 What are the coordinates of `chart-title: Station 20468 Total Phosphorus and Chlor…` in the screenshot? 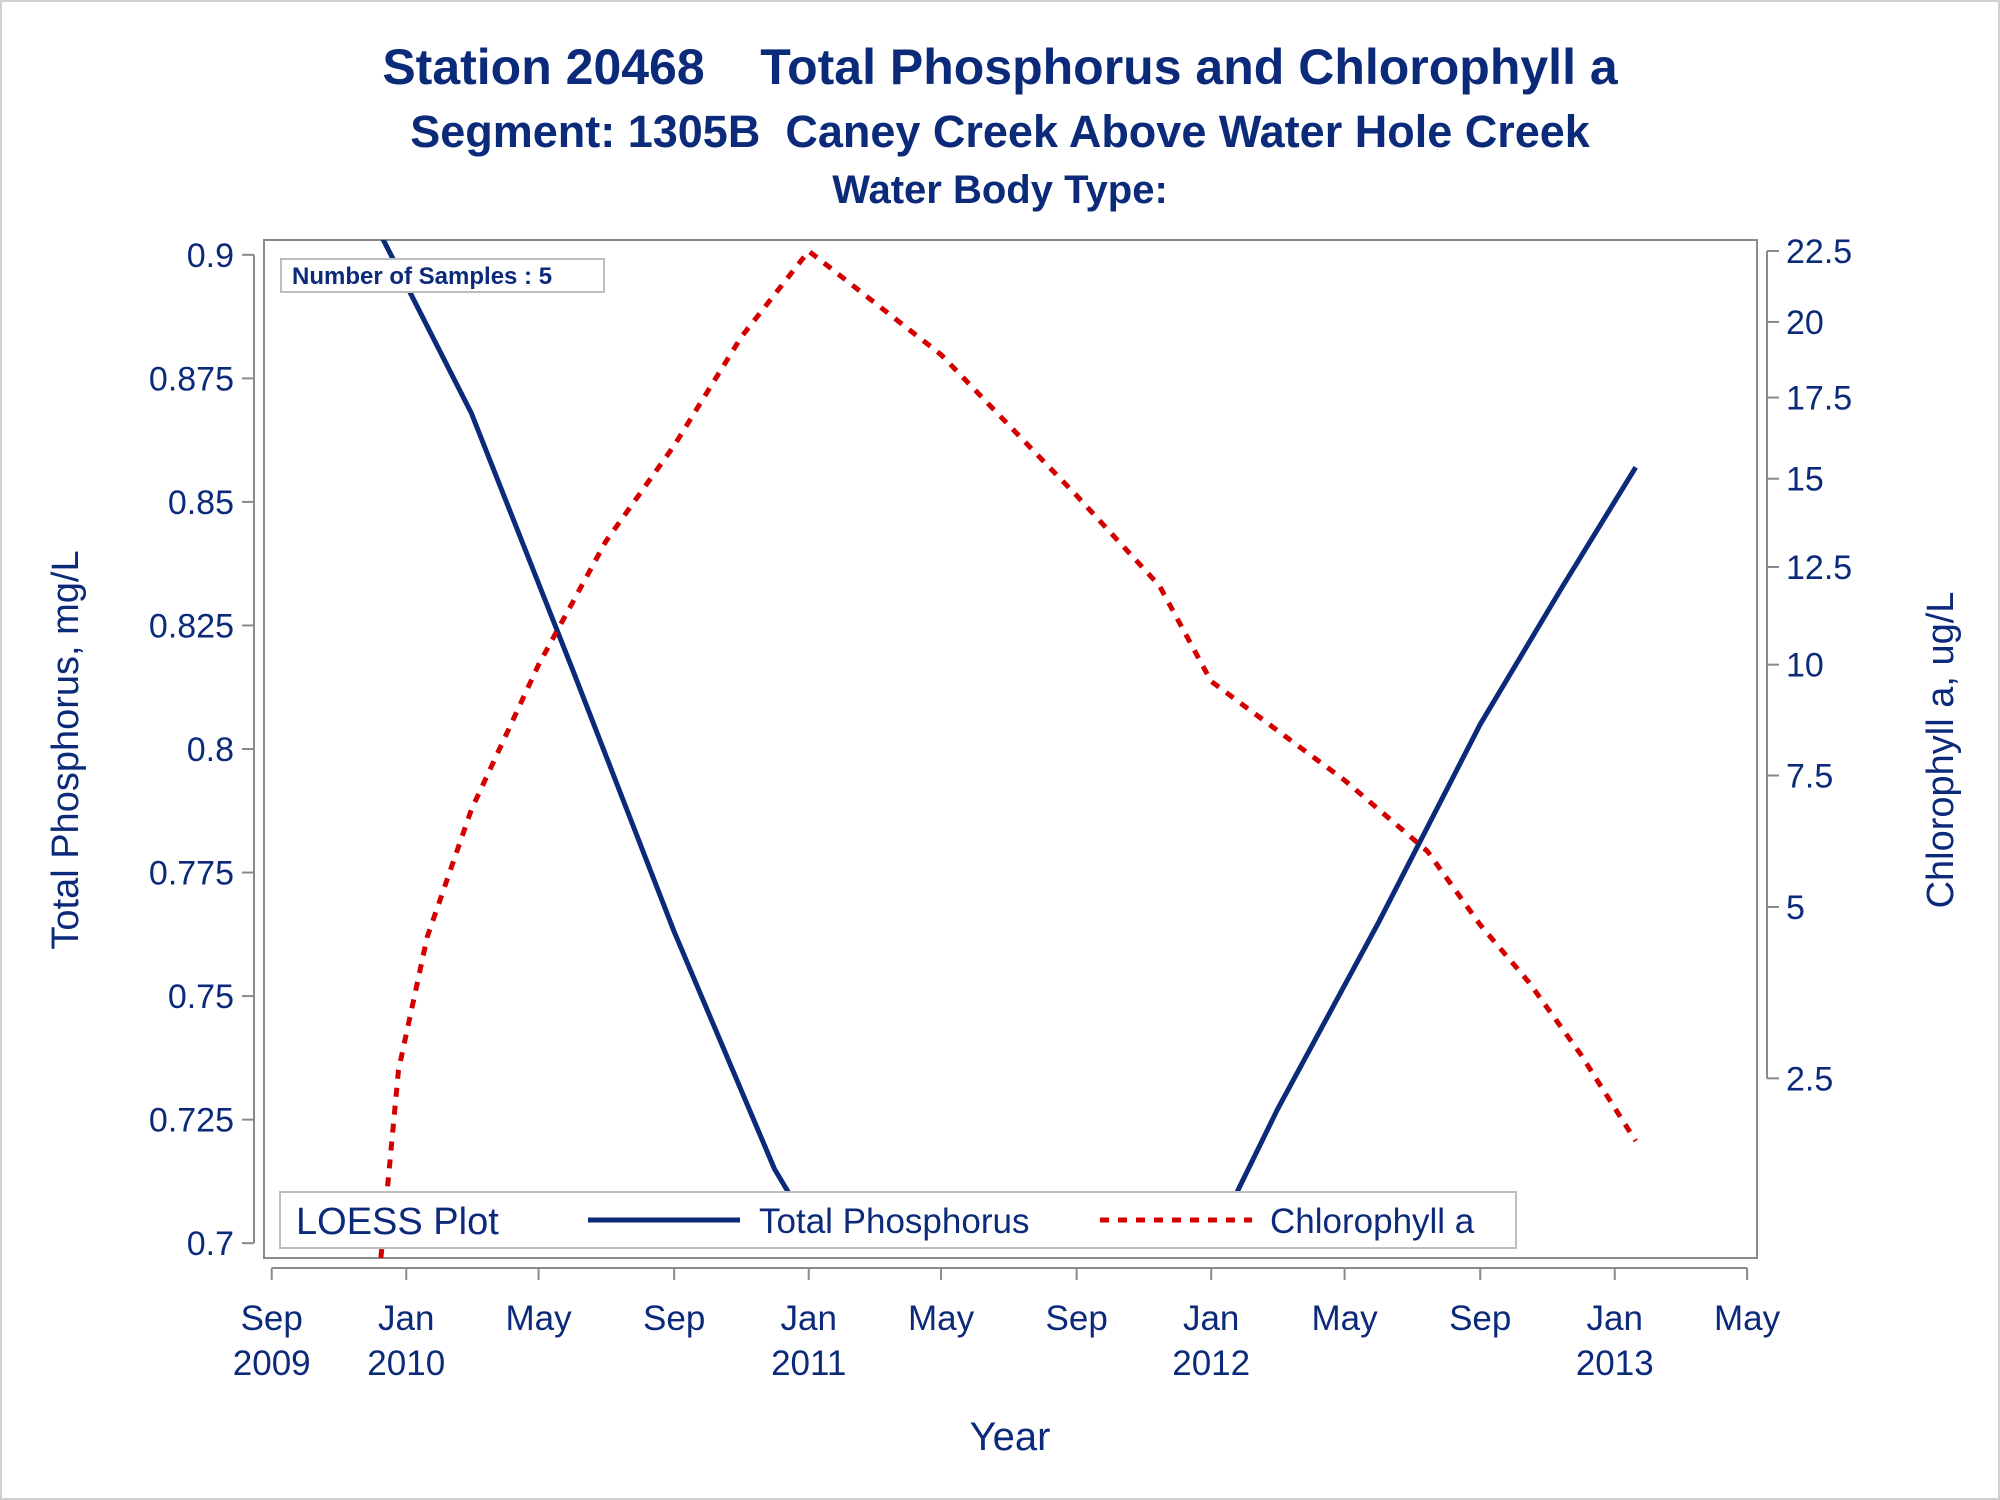 It's located at (1000, 67).